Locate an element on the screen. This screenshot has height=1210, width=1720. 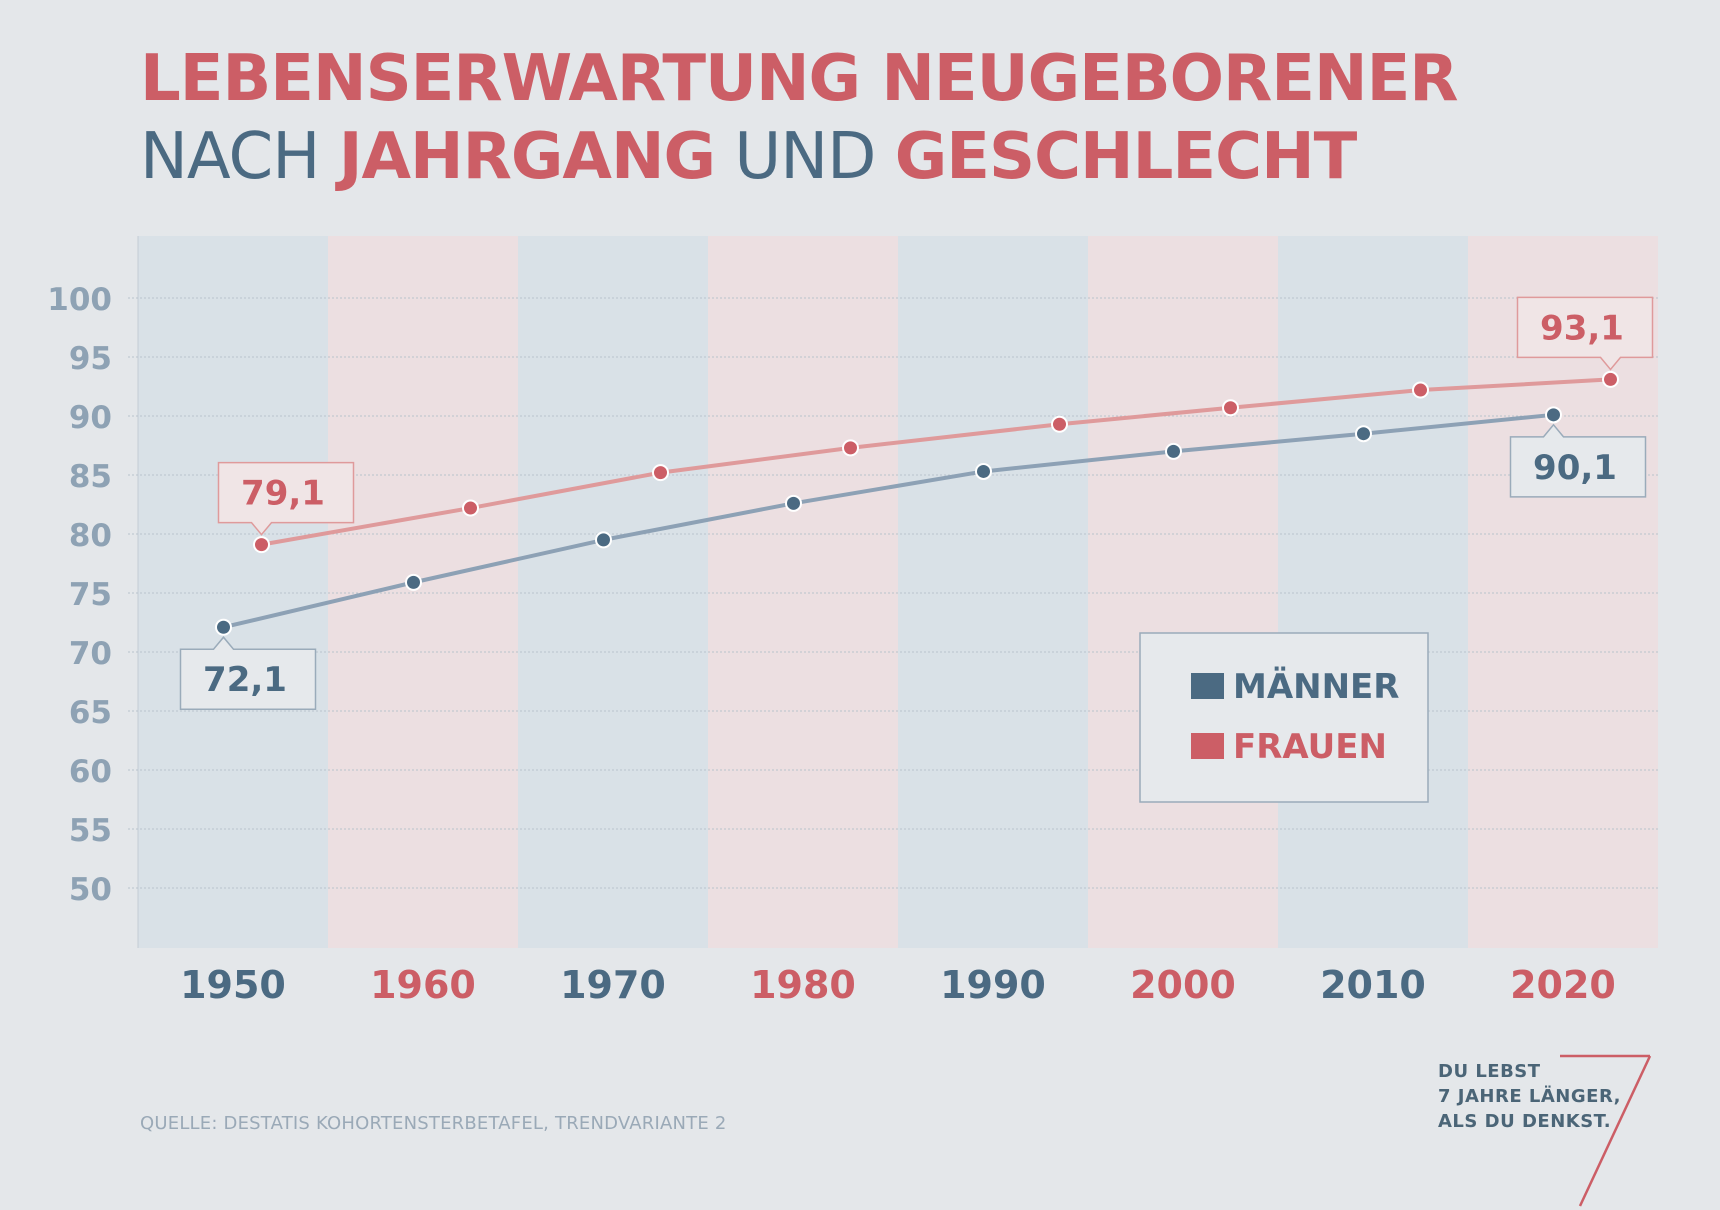
data-point-men-1999 is located at coordinates (1173, 451).